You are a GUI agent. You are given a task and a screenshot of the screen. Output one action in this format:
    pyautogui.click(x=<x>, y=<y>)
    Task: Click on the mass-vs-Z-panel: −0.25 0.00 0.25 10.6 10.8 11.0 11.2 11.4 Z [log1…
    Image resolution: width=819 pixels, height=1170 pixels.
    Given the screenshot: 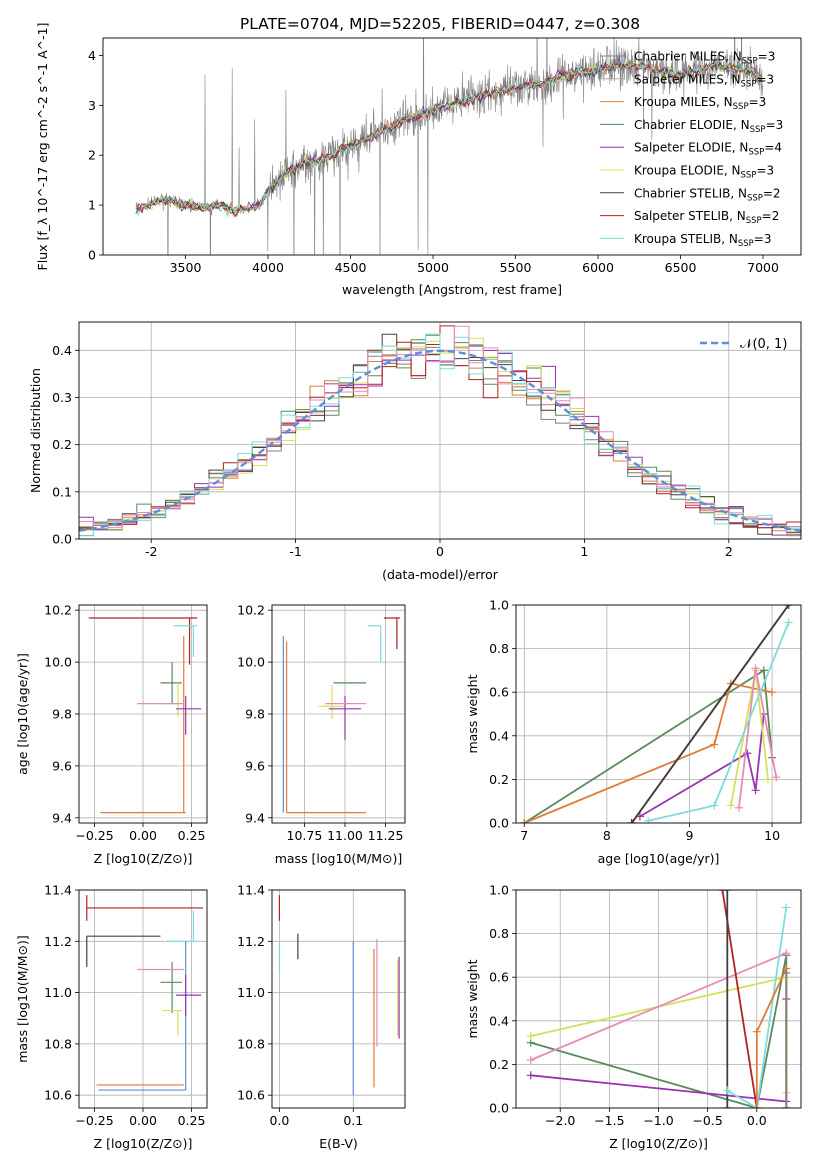 What is the action you would take?
    pyautogui.click(x=111, y=1017)
    